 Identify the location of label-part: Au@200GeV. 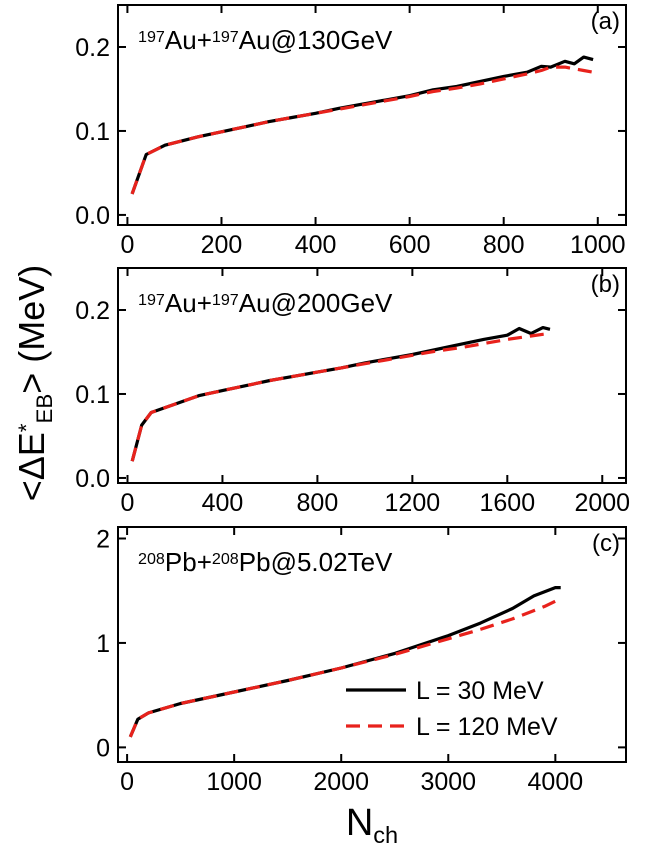
(316, 303).